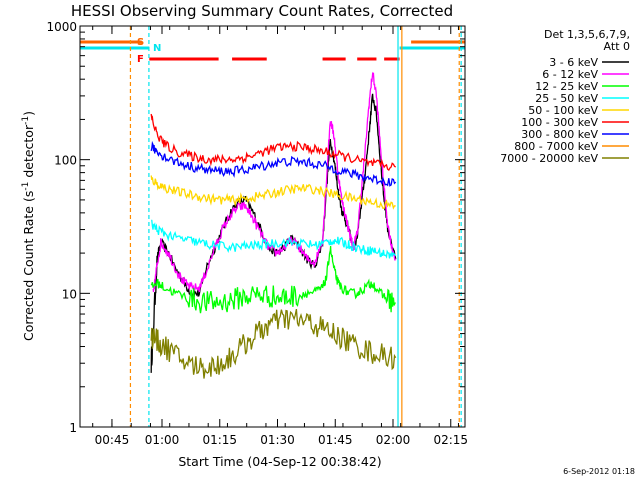  What do you see at coordinates (556, 146) in the screenshot?
I see `legend-label: 800 - 7000 keV` at bounding box center [556, 146].